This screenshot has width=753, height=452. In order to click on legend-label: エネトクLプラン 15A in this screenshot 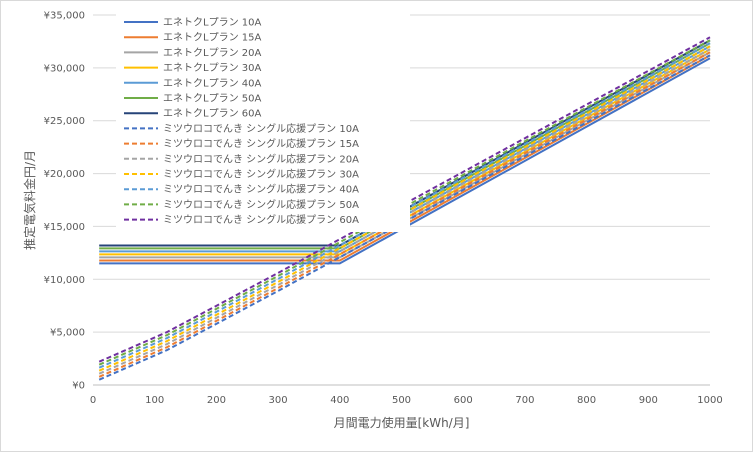, I will do `click(212, 38)`.